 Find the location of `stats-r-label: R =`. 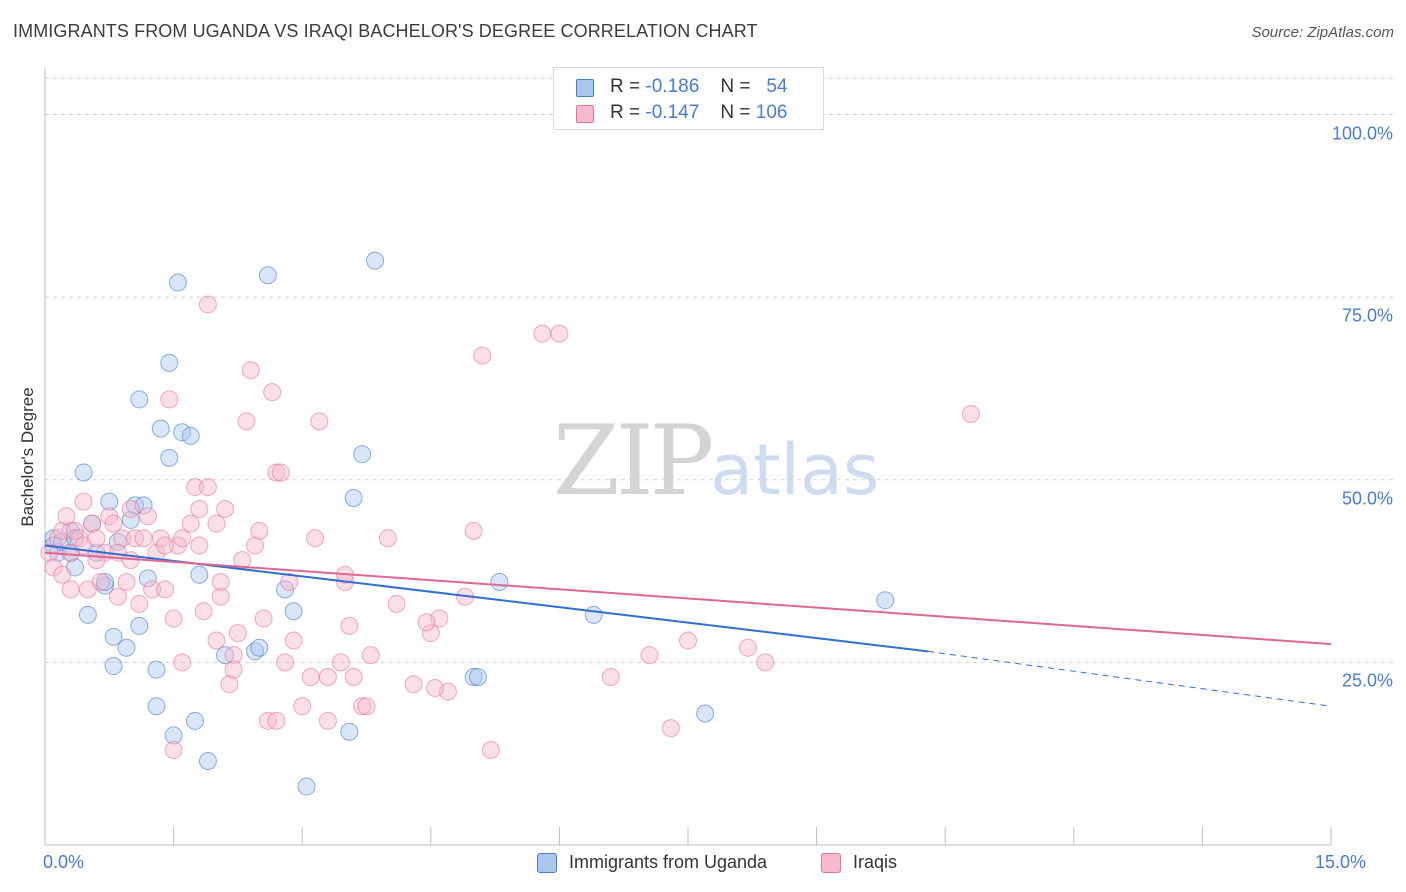

stats-r-label: R = is located at coordinates (625, 112).